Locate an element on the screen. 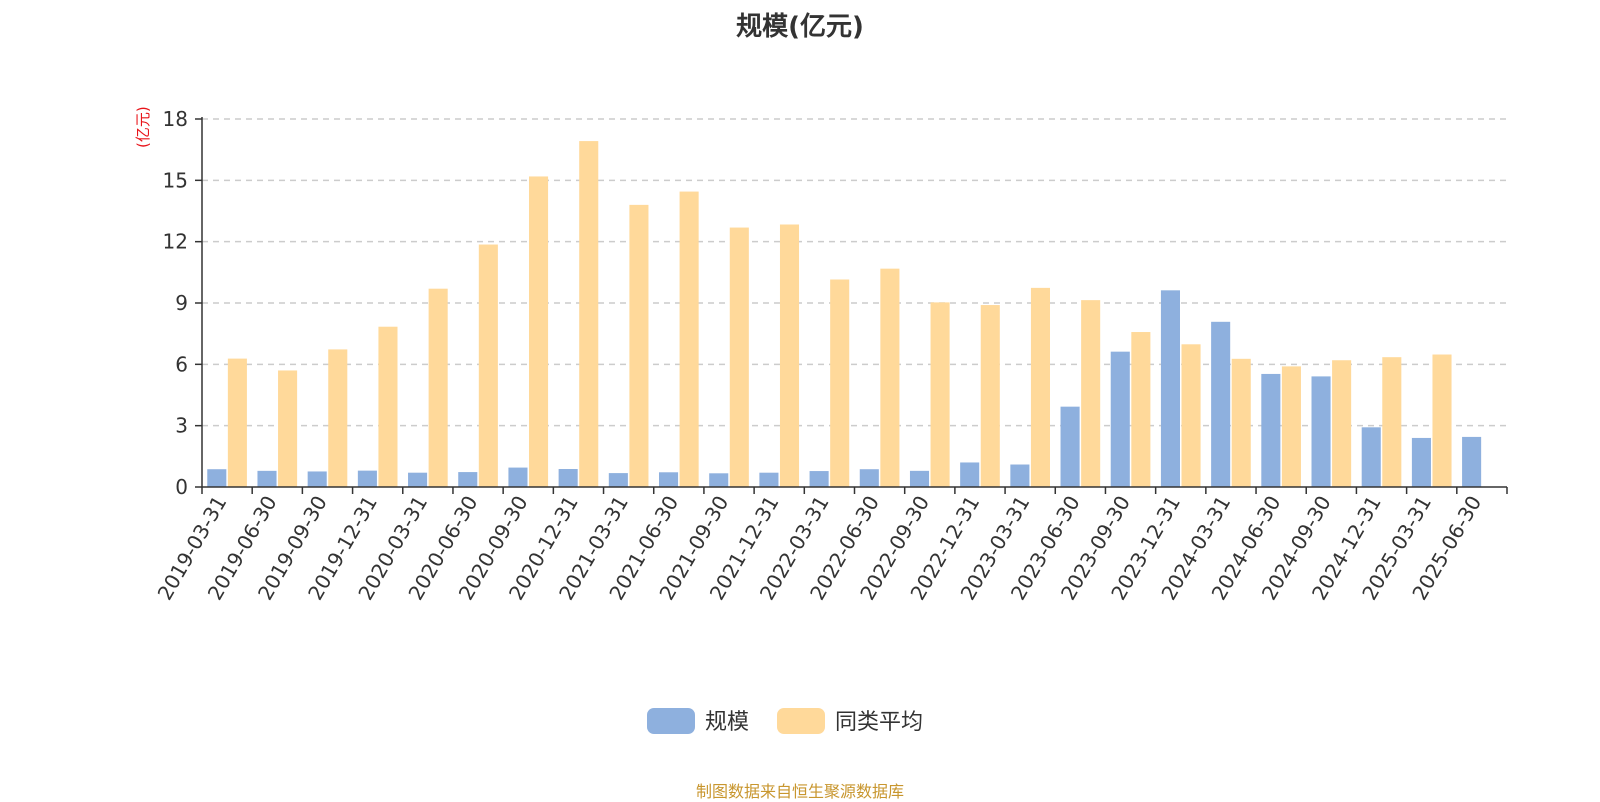  y-tick-label: 9 is located at coordinates (181, 303).